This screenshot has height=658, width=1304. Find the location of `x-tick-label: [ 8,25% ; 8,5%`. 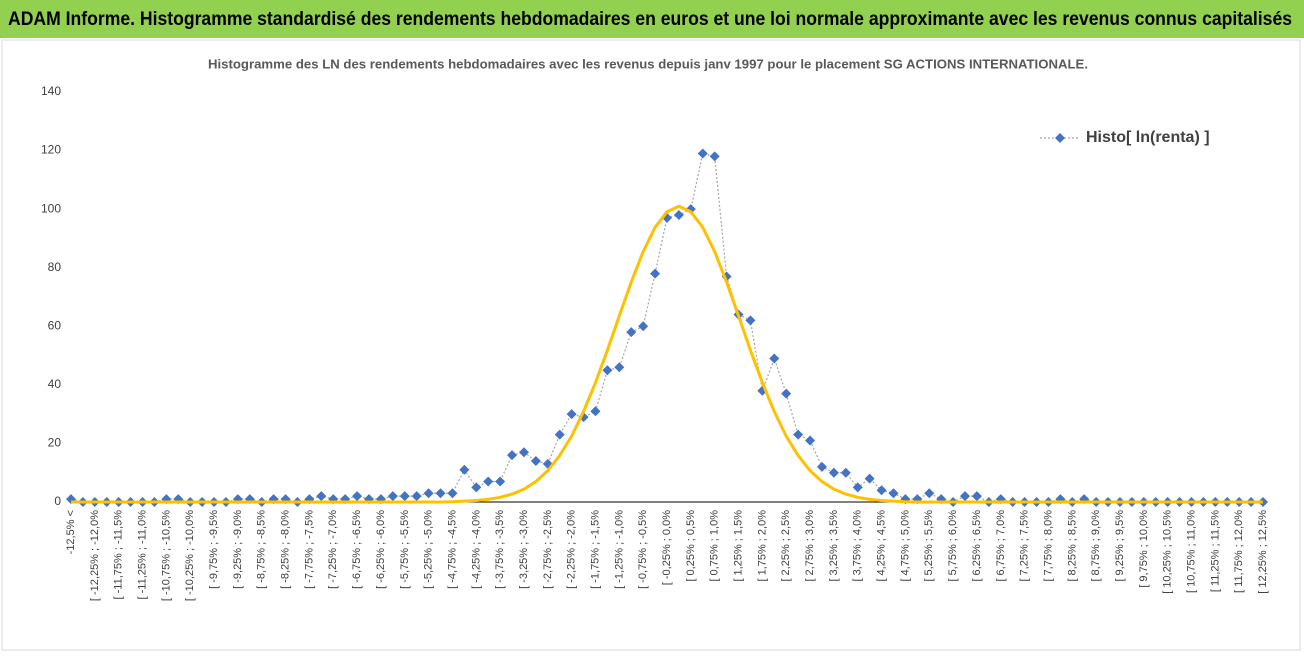

x-tick-label: [ 8,25% ; 8,5% is located at coordinates (1072, 546).